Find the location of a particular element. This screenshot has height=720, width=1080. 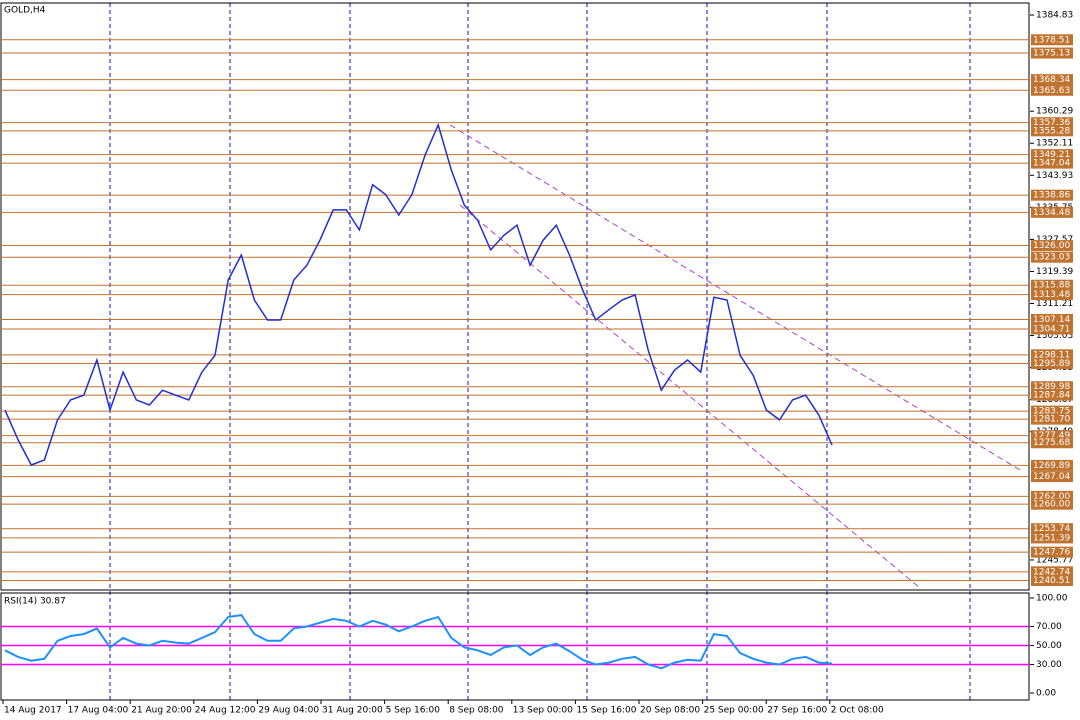

level-label: 1269.89 is located at coordinates (1051, 466).